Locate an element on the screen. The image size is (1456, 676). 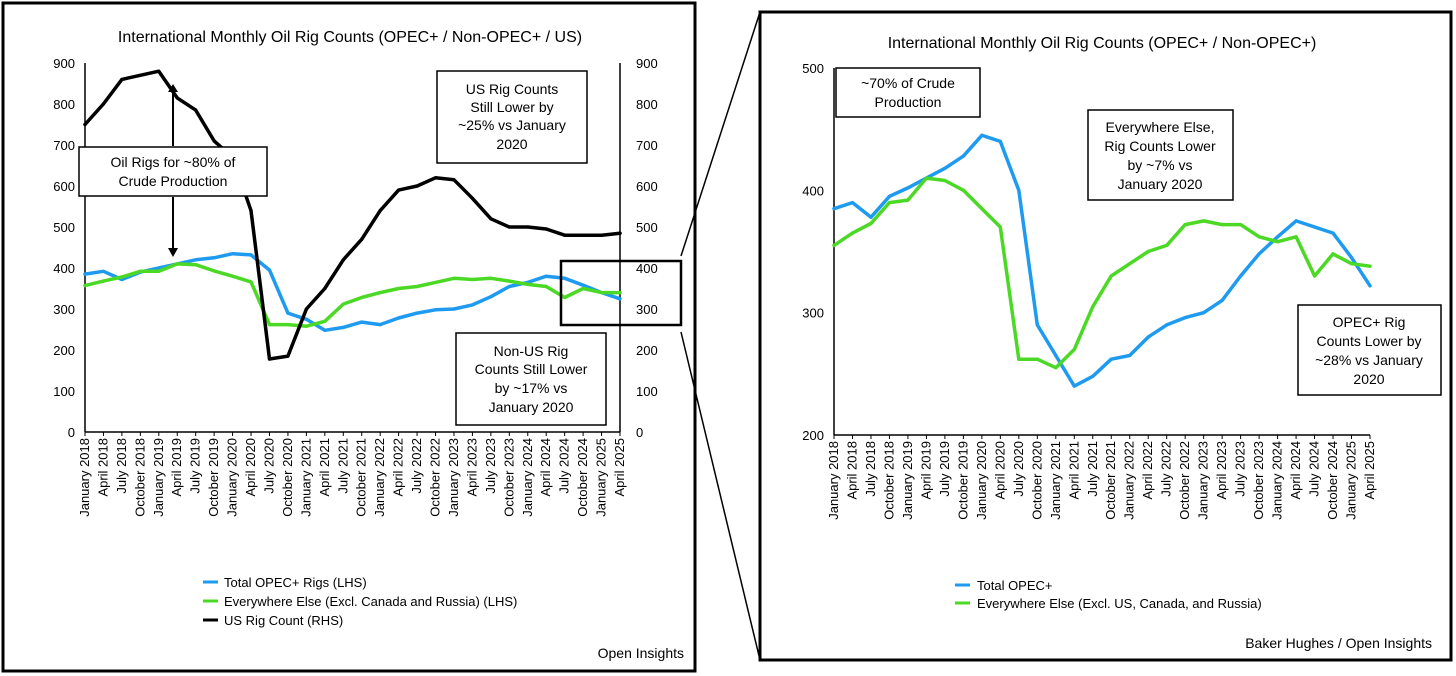
x-tick-label: January 2018 is located at coordinates (84, 477).